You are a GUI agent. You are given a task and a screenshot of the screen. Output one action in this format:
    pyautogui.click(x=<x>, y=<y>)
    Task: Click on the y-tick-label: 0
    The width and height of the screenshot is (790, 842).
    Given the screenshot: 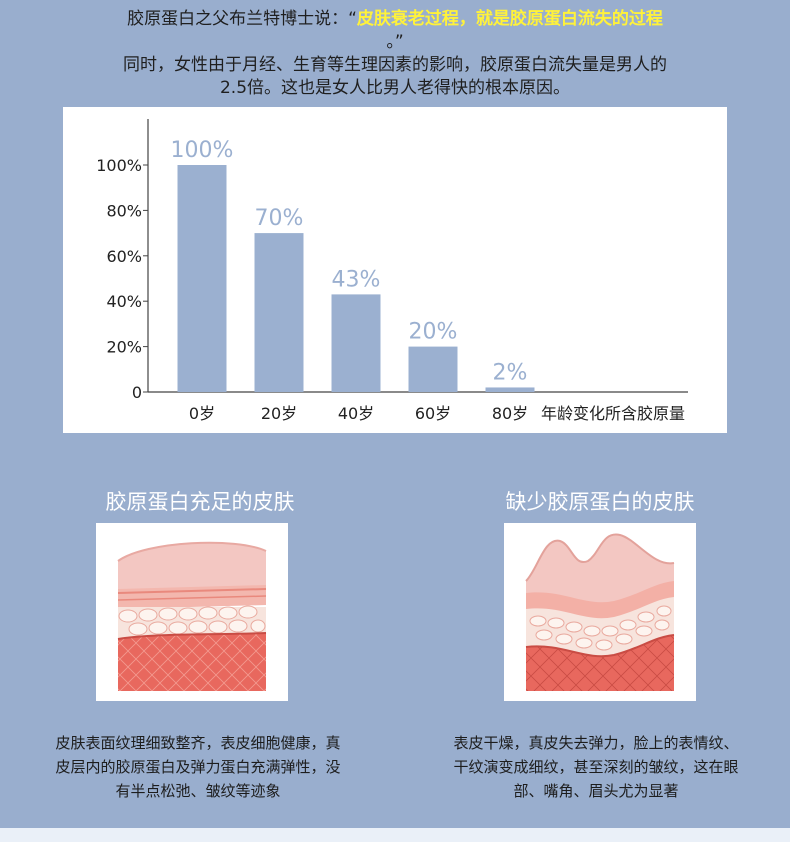 What is the action you would take?
    pyautogui.click(x=137, y=392)
    